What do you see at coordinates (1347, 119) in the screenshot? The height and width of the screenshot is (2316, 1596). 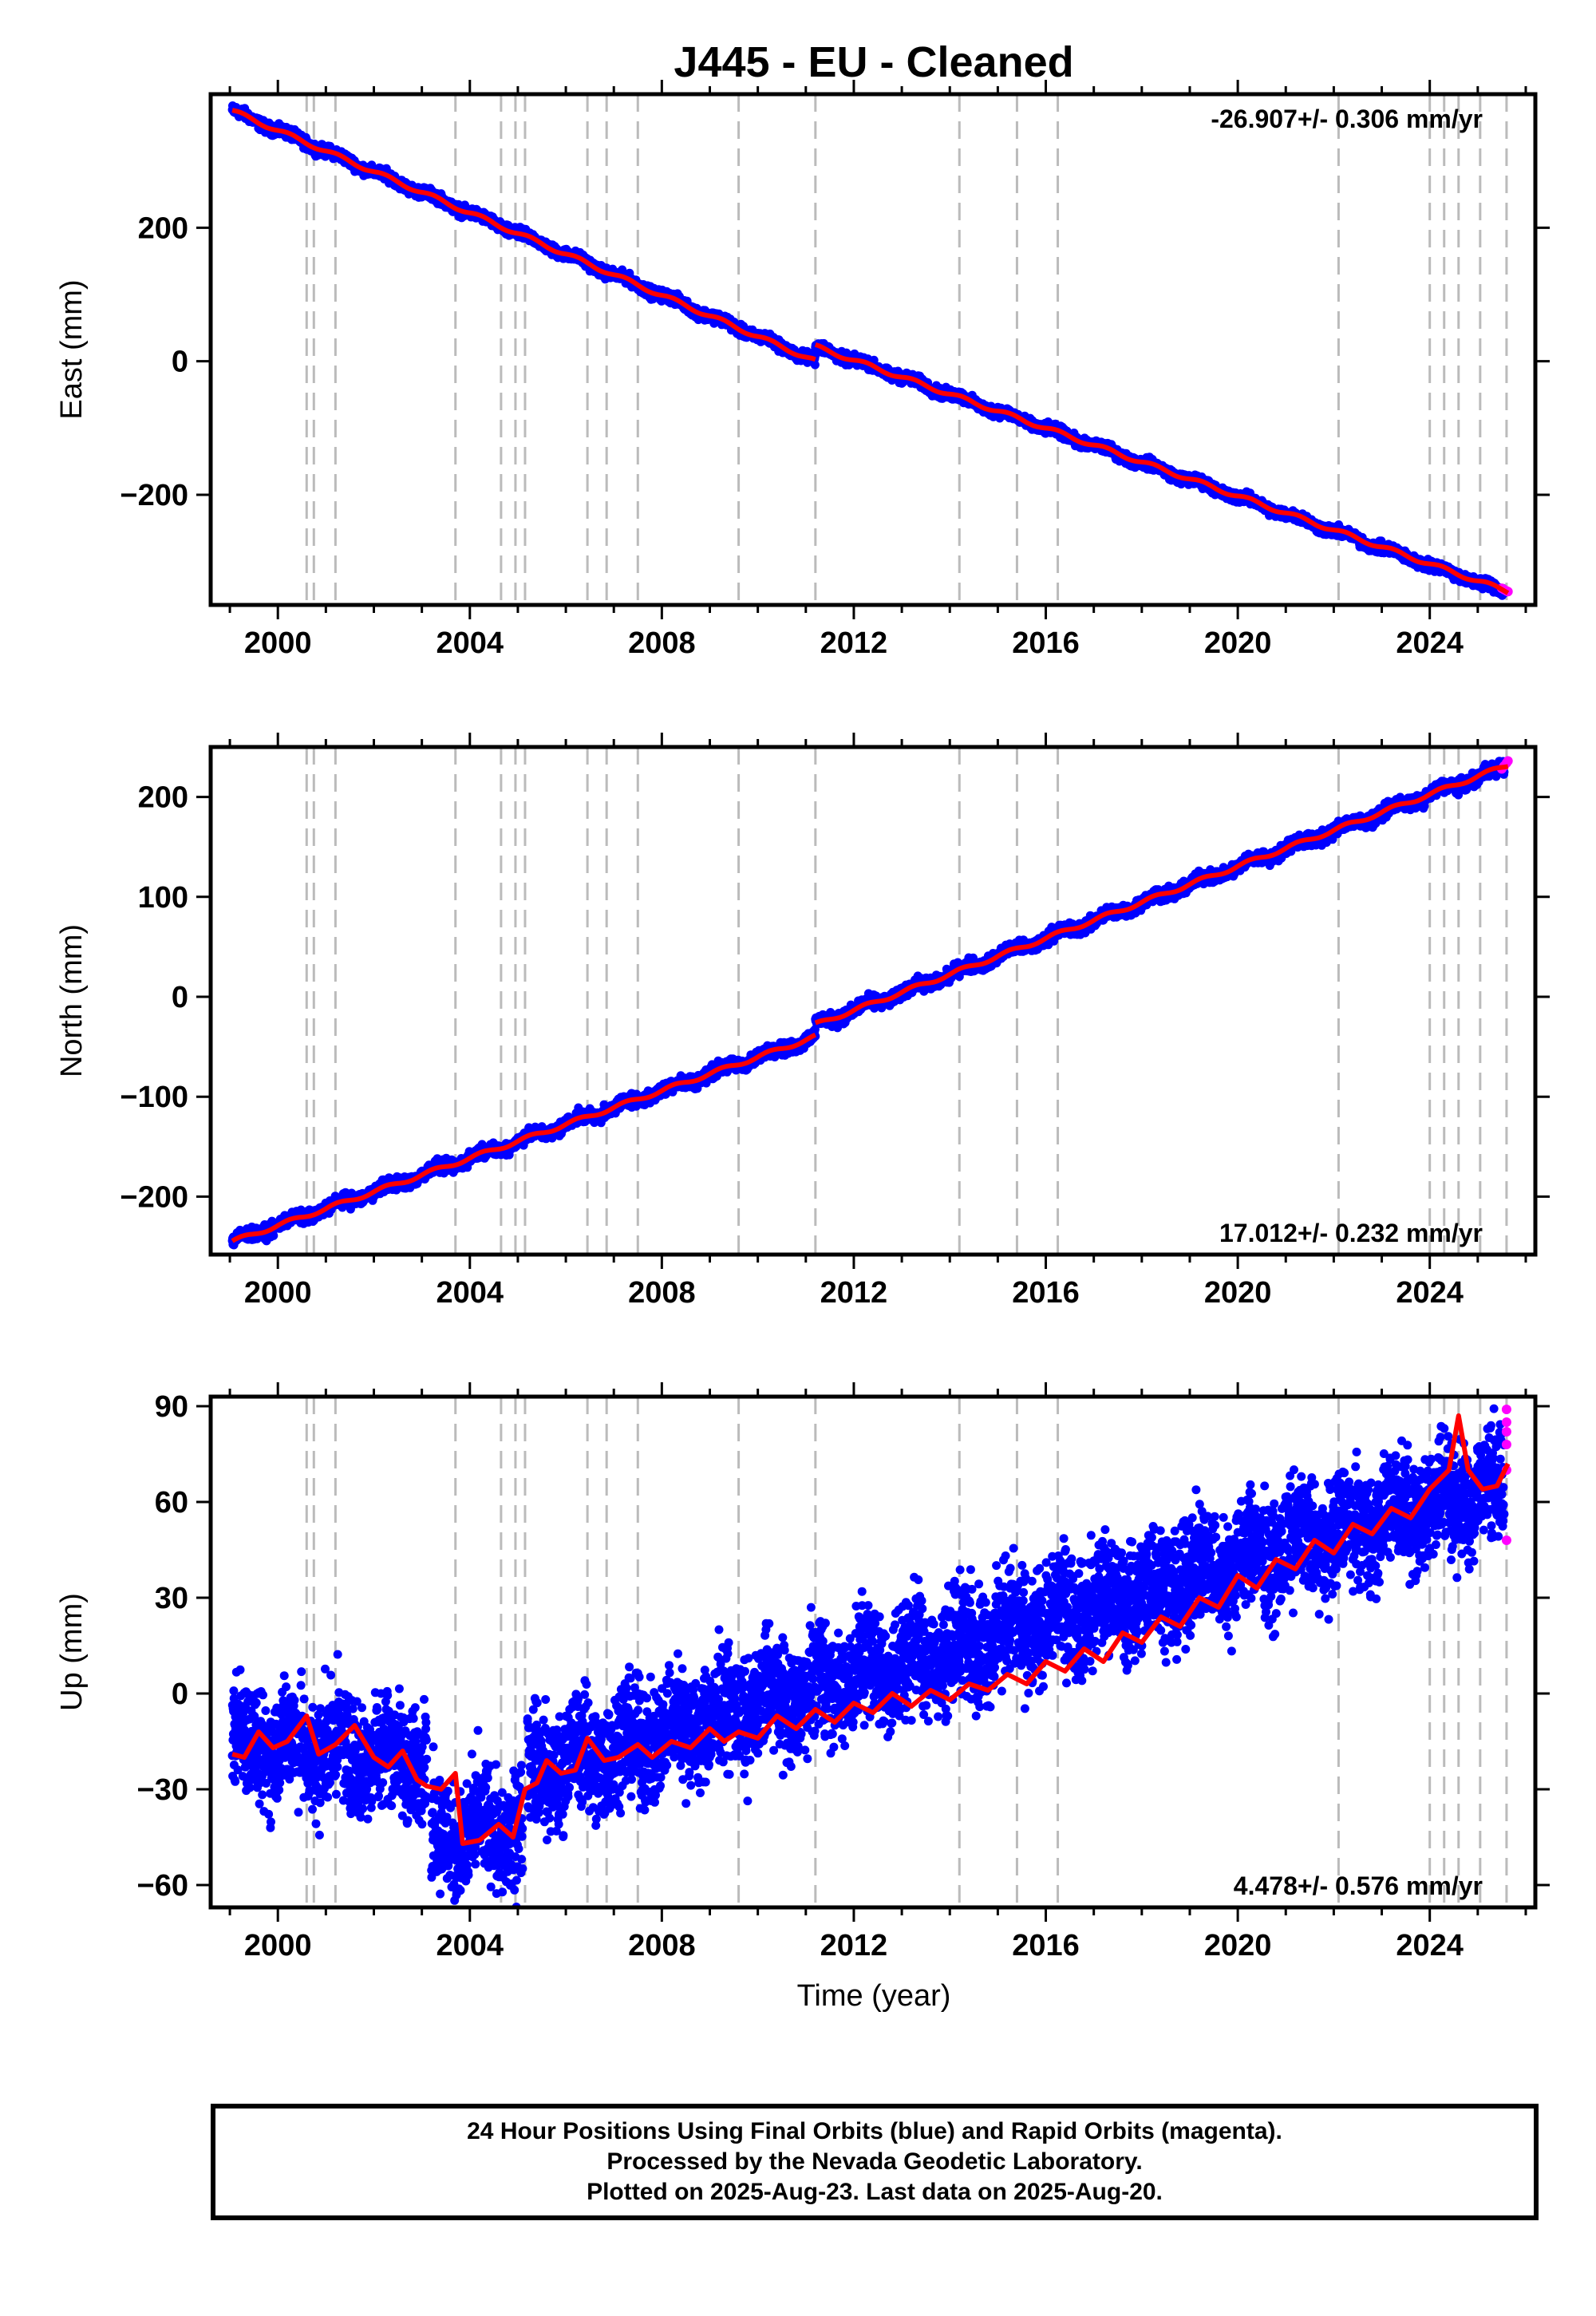 I see `east-rate-label: -26.907+/- 0.306 mm/yr` at bounding box center [1347, 119].